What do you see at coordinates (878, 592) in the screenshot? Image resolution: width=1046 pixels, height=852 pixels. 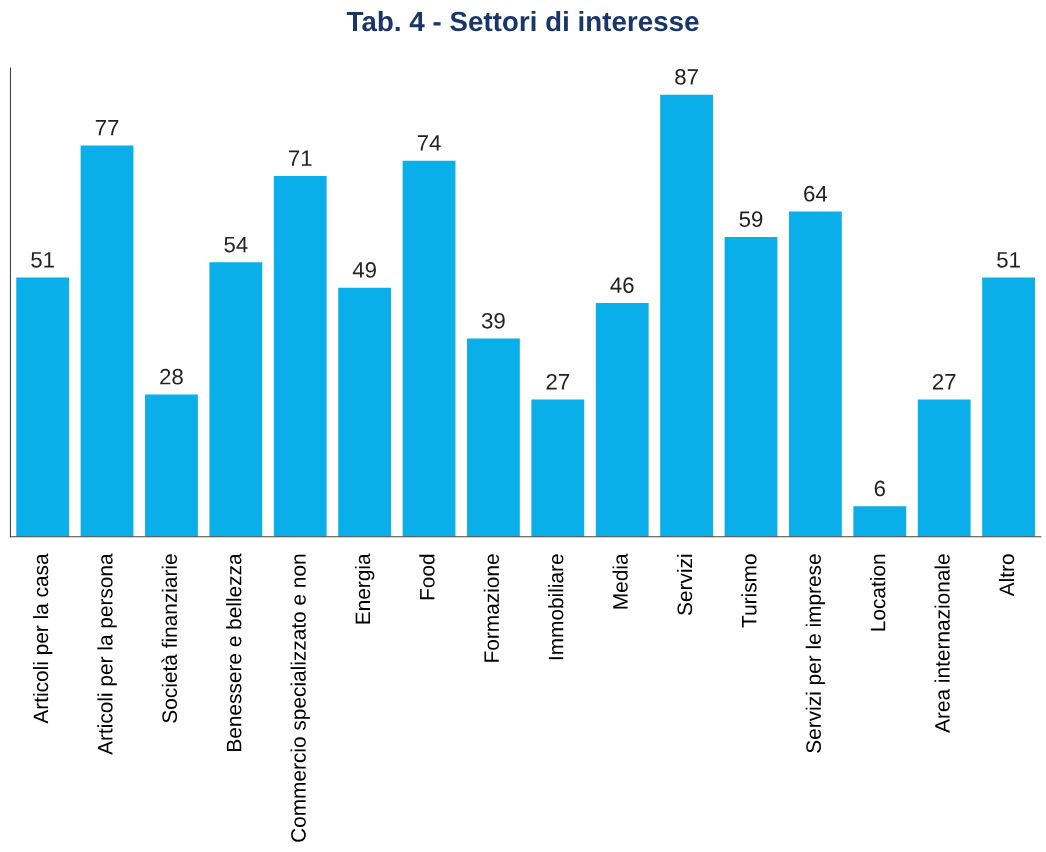 I see `x-tick-label: Location` at bounding box center [878, 592].